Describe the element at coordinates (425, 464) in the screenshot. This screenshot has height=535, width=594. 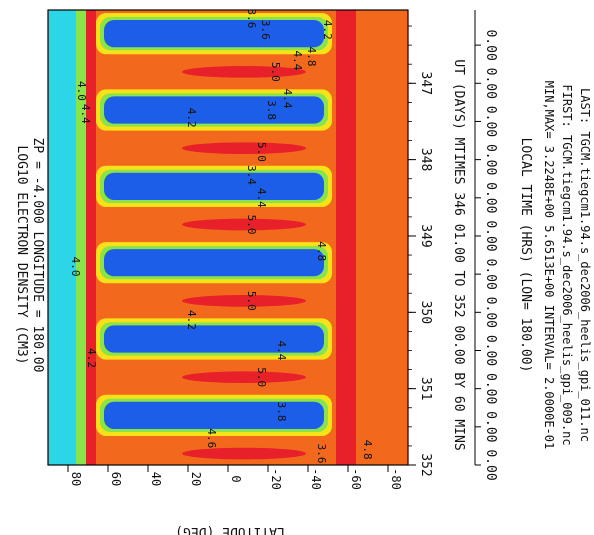
I see `x-tick-label: 352` at that location.